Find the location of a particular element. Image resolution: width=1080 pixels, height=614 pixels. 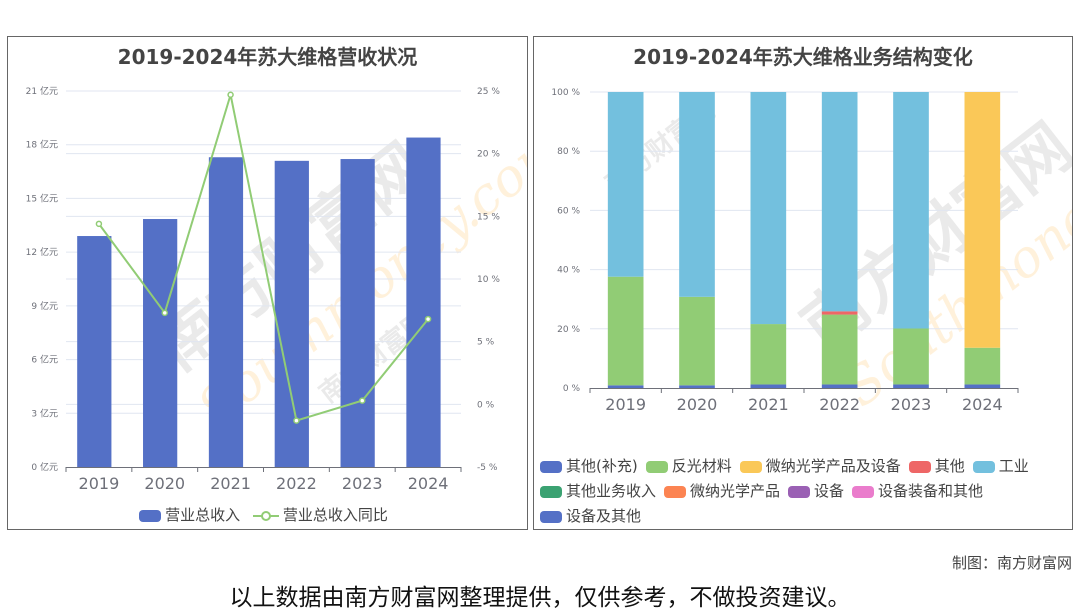

y-tick-label: 100 % is located at coordinates (565, 93).